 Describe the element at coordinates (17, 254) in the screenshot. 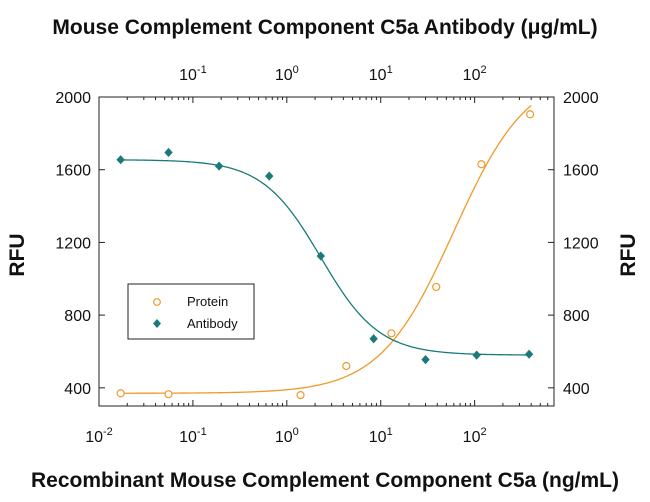

I see `y-axis-label-left: RFU` at that location.